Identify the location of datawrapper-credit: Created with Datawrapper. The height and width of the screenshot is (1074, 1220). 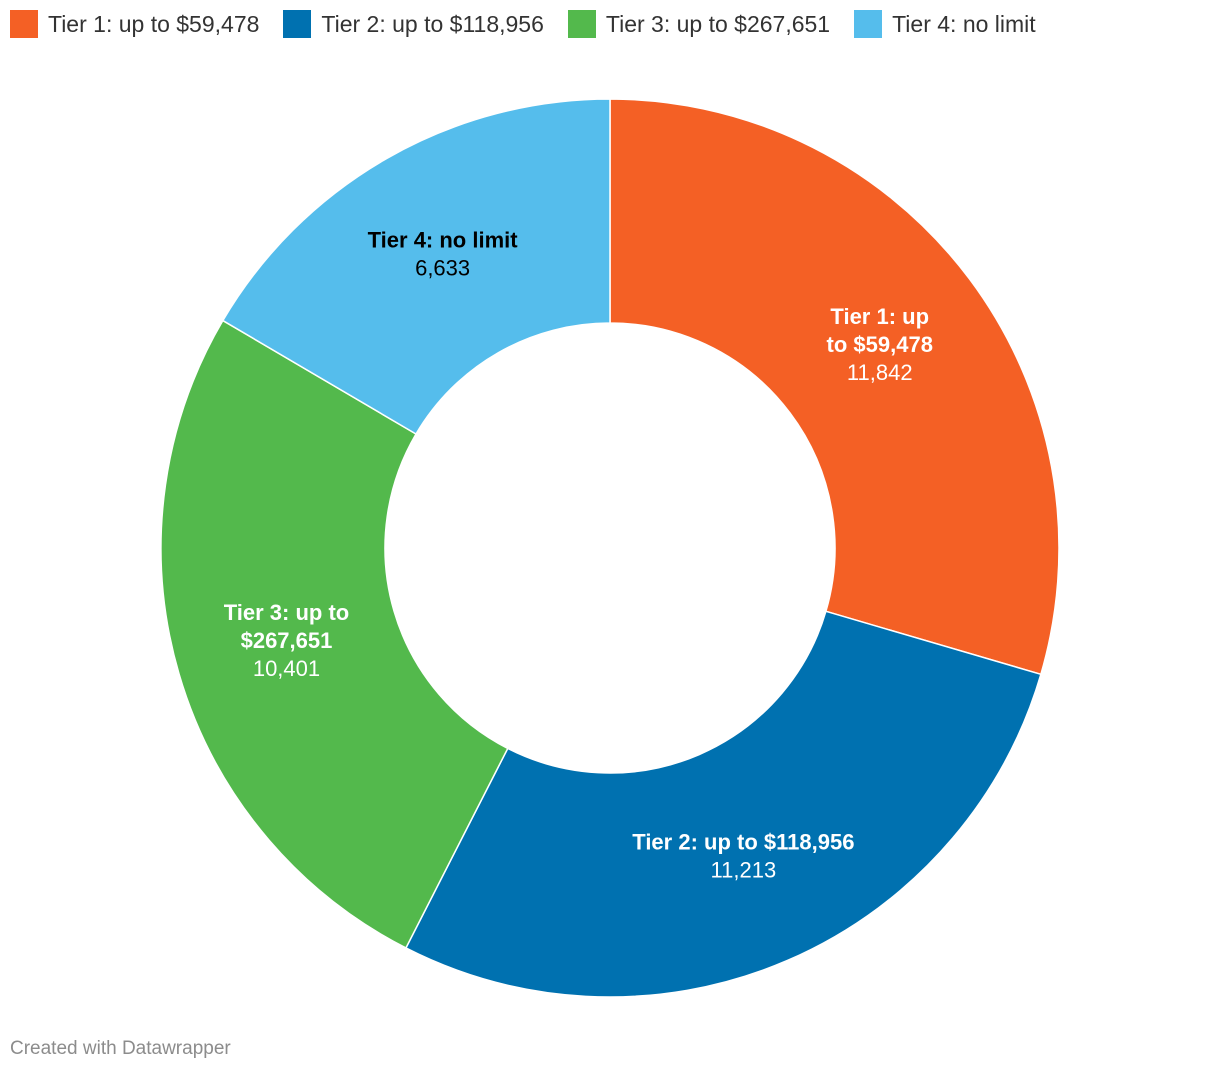
(120, 1048).